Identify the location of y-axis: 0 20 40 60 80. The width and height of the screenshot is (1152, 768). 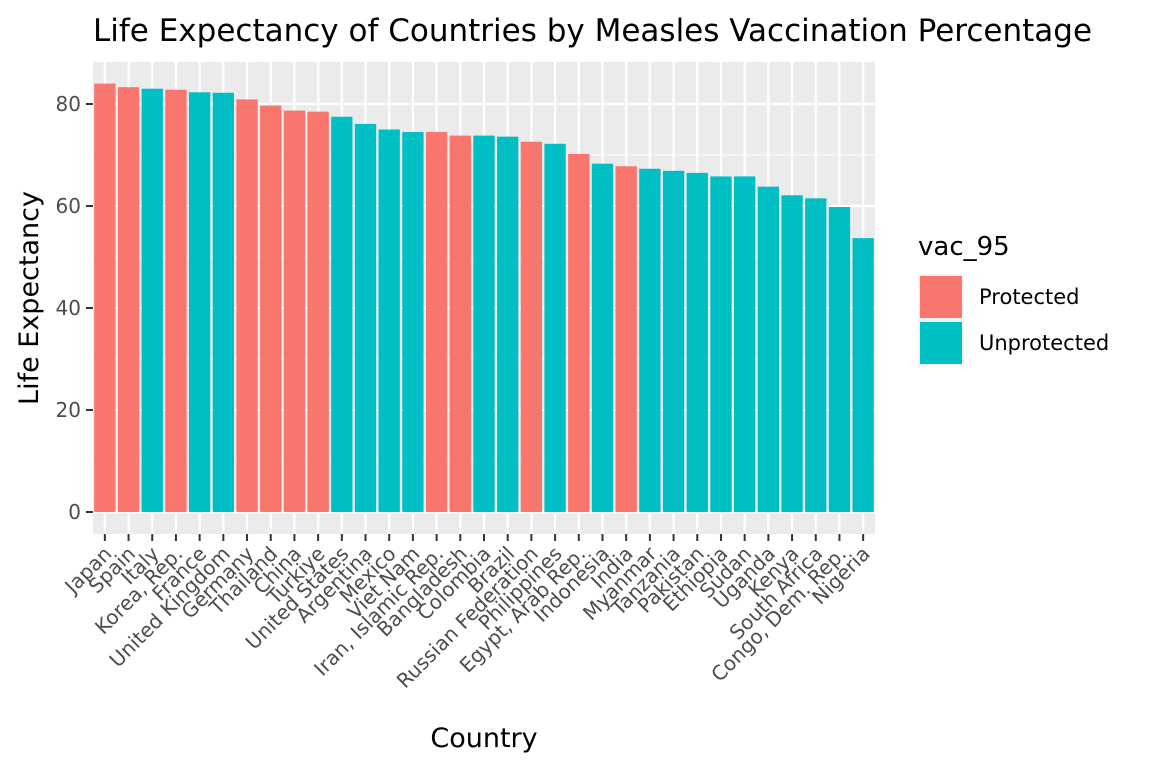
(74, 308).